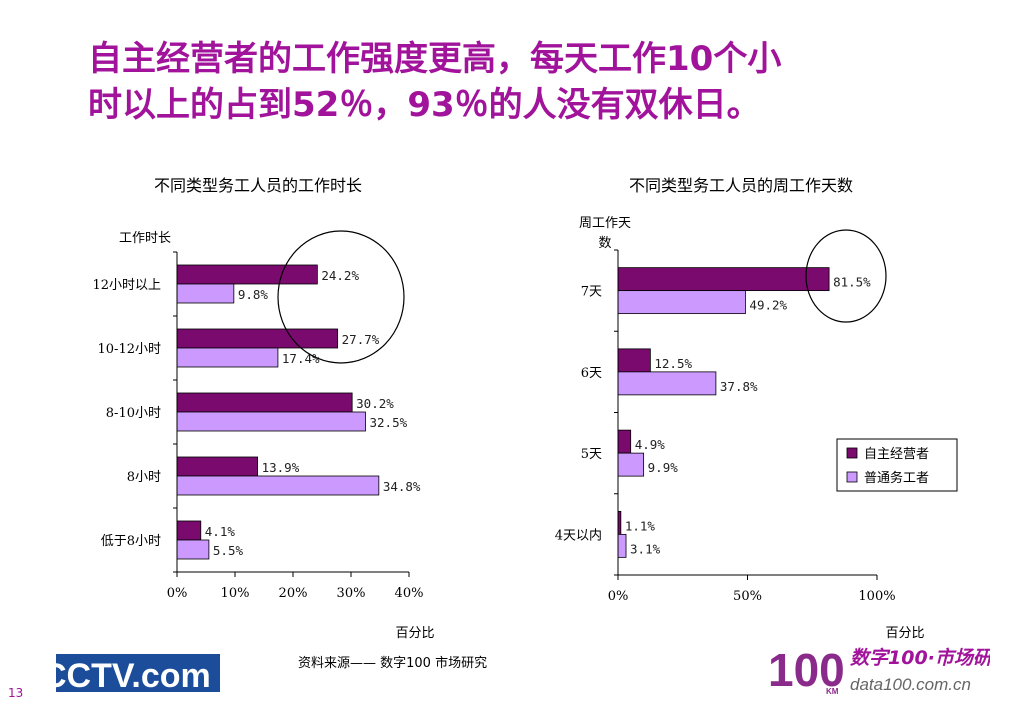 Image resolution: width=1023 pixels, height=708 pixels. Describe the element at coordinates (402, 486) in the screenshot. I see `data-label: 34.8%` at that location.